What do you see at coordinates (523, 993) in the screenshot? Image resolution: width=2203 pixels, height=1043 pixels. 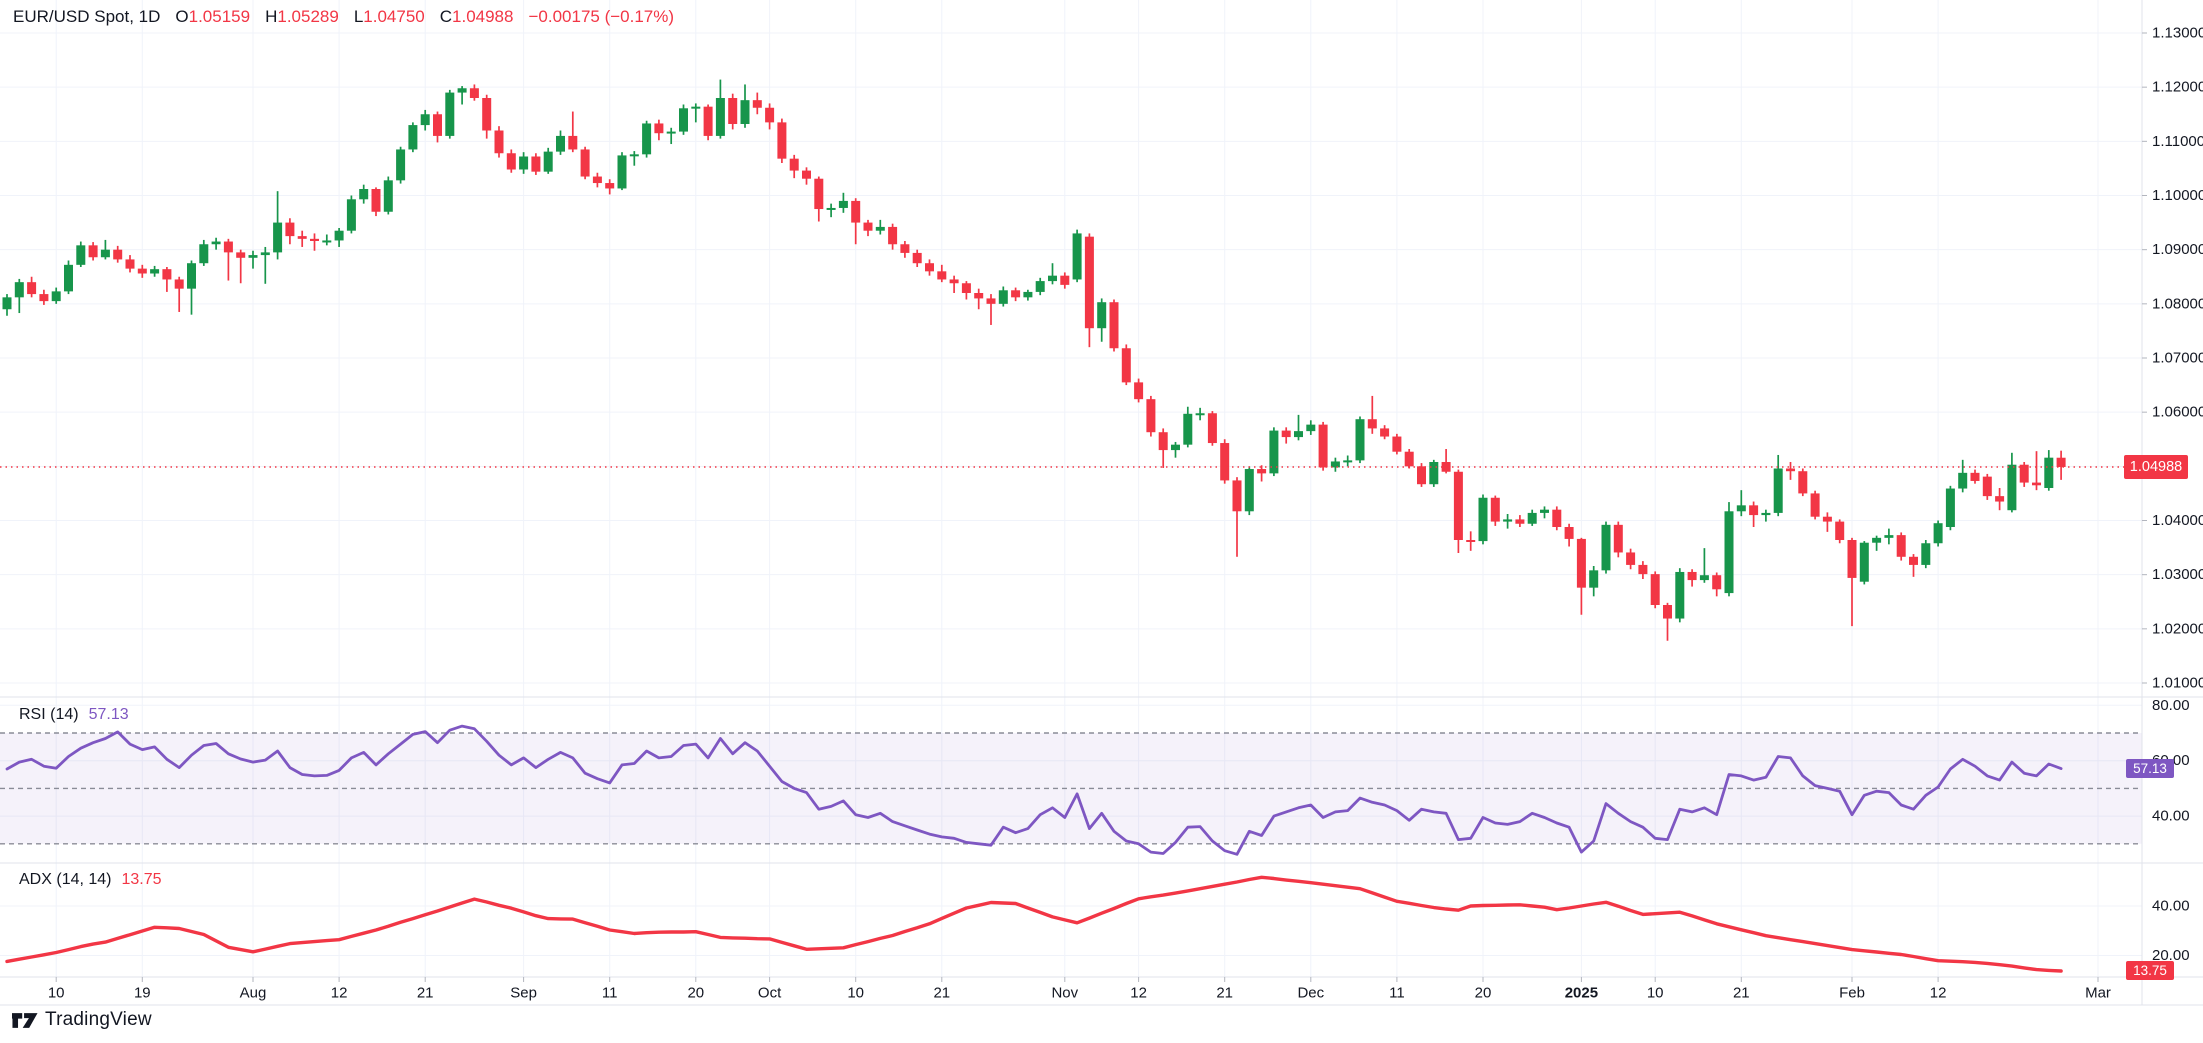 I see `svg-text: Sep` at bounding box center [523, 993].